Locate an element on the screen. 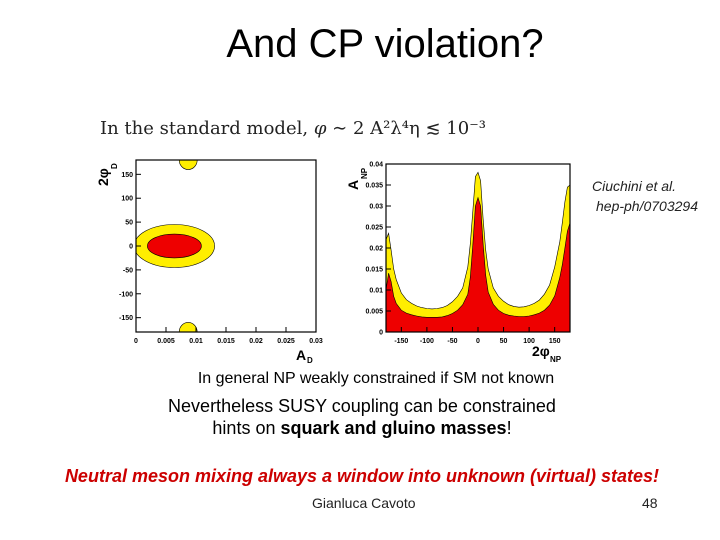 The height and width of the screenshot is (540, 720). y-tick-label: 0.02 is located at coordinates (376, 249).